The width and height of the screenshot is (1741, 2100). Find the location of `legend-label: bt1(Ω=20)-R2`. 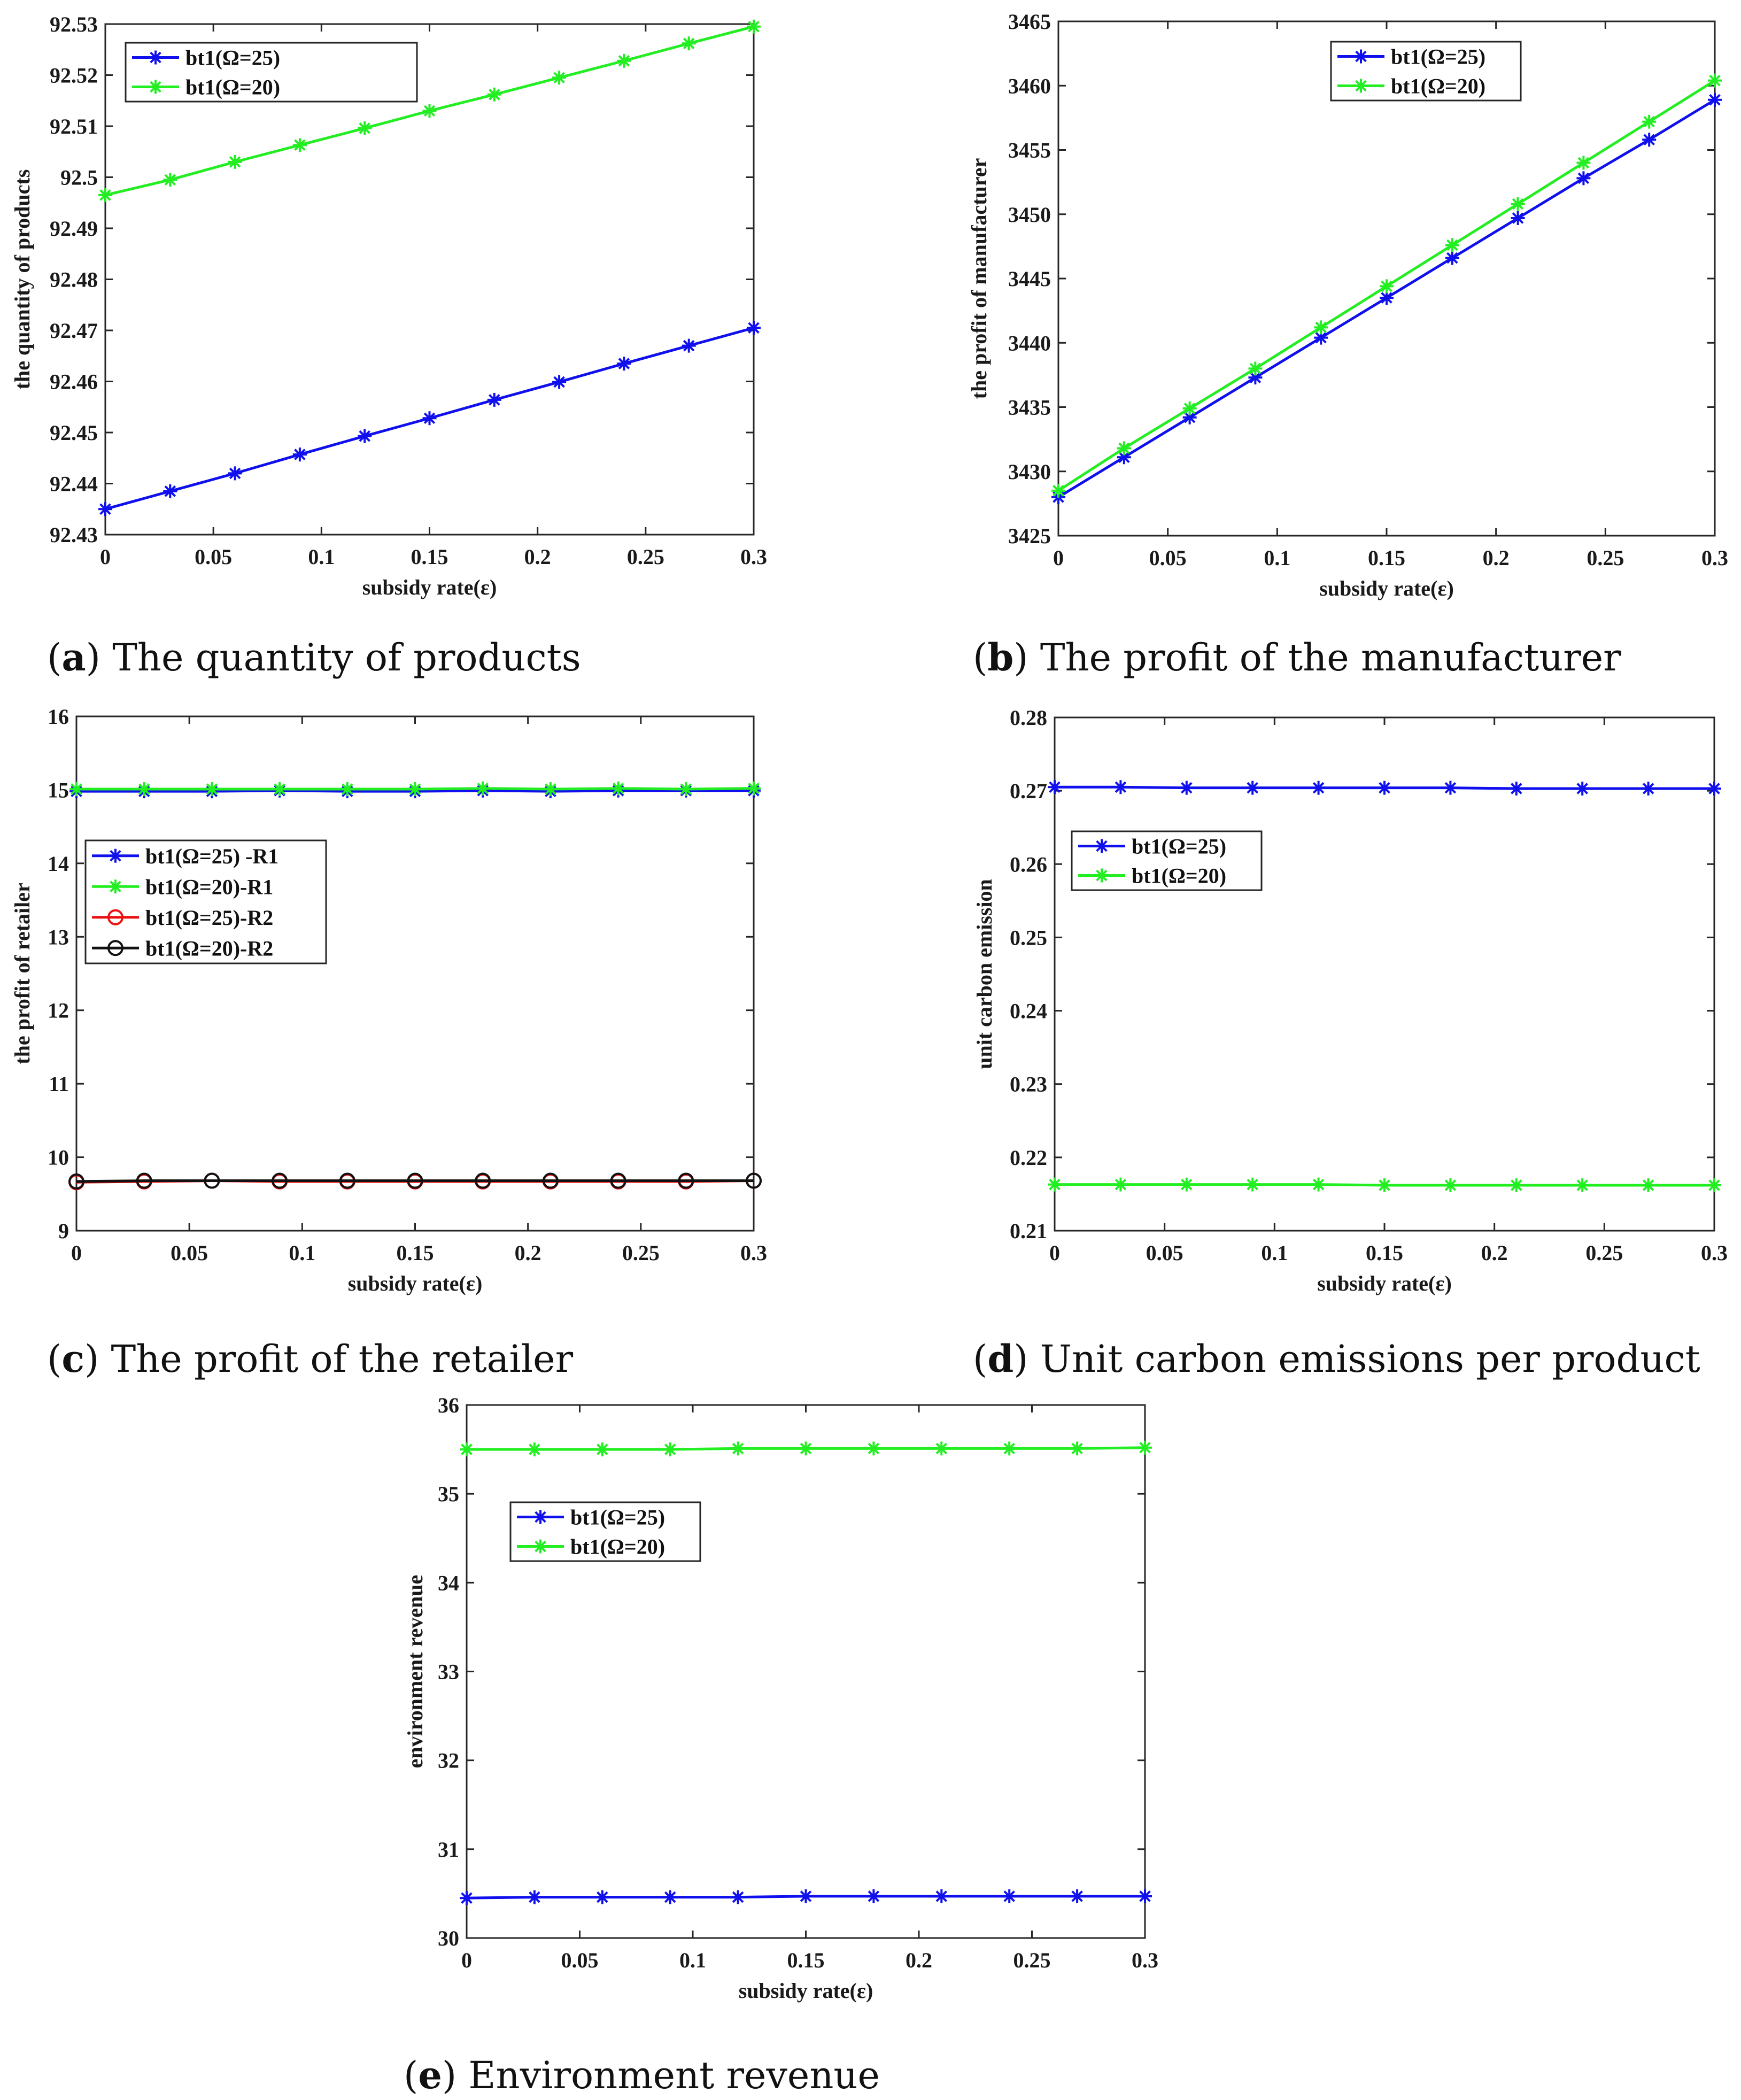

legend-label: bt1(Ω=20)-R2 is located at coordinates (209, 948).